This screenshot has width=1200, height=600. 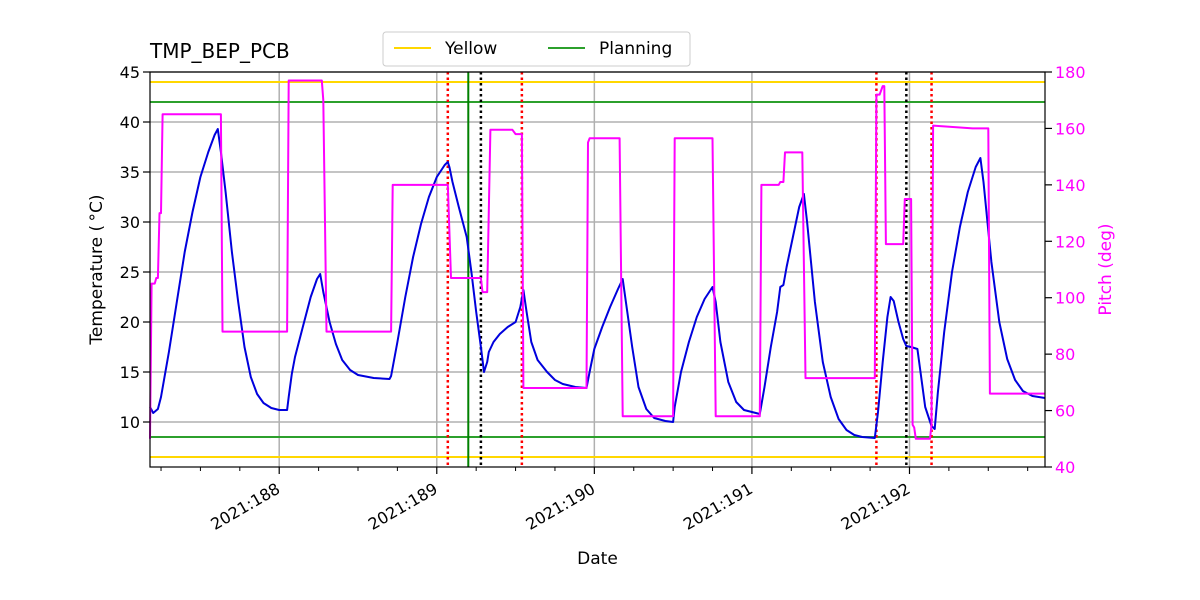 I want to click on x-tick-label: 2021:190, so click(x=560, y=506).